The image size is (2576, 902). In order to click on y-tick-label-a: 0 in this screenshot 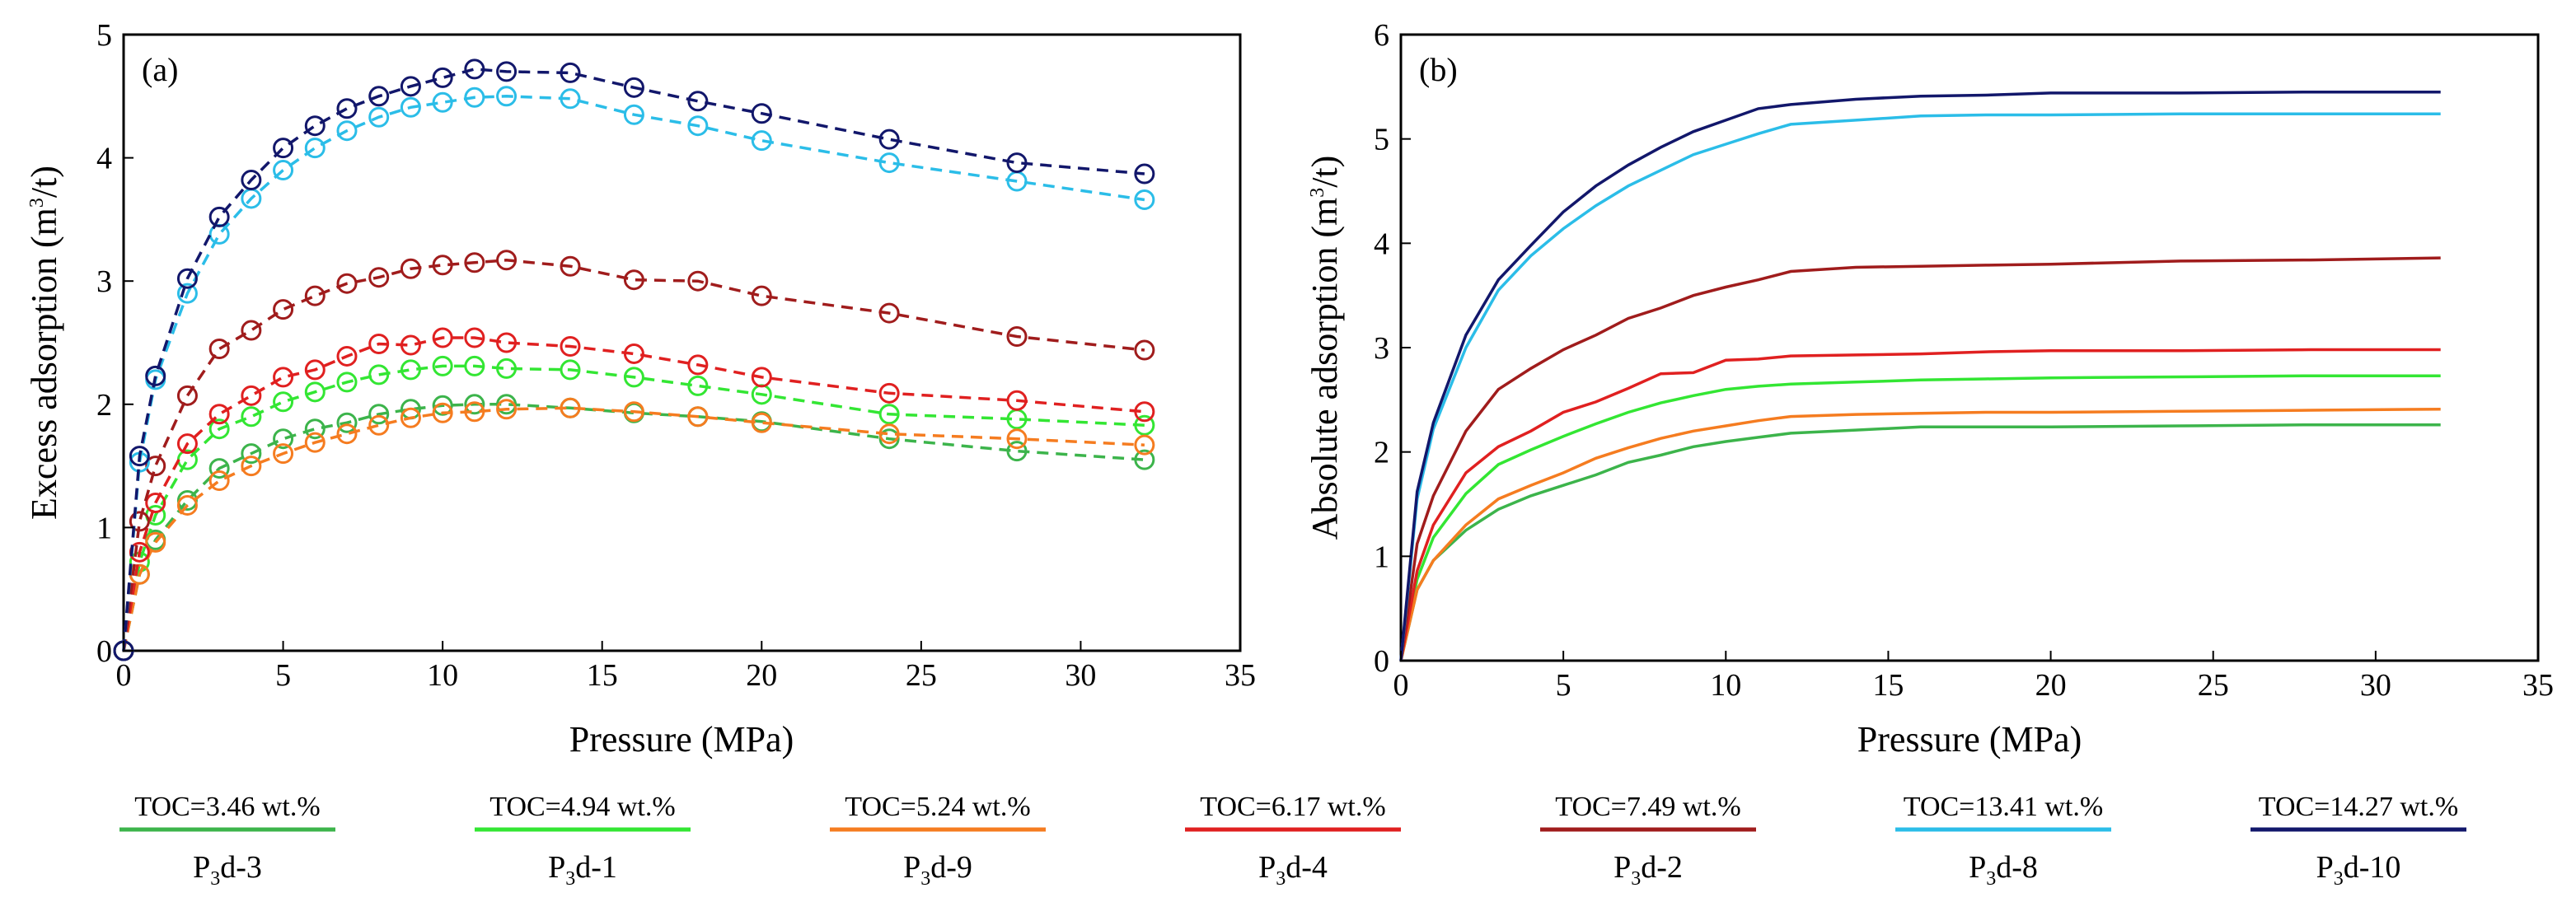, I will do `click(104, 651)`.